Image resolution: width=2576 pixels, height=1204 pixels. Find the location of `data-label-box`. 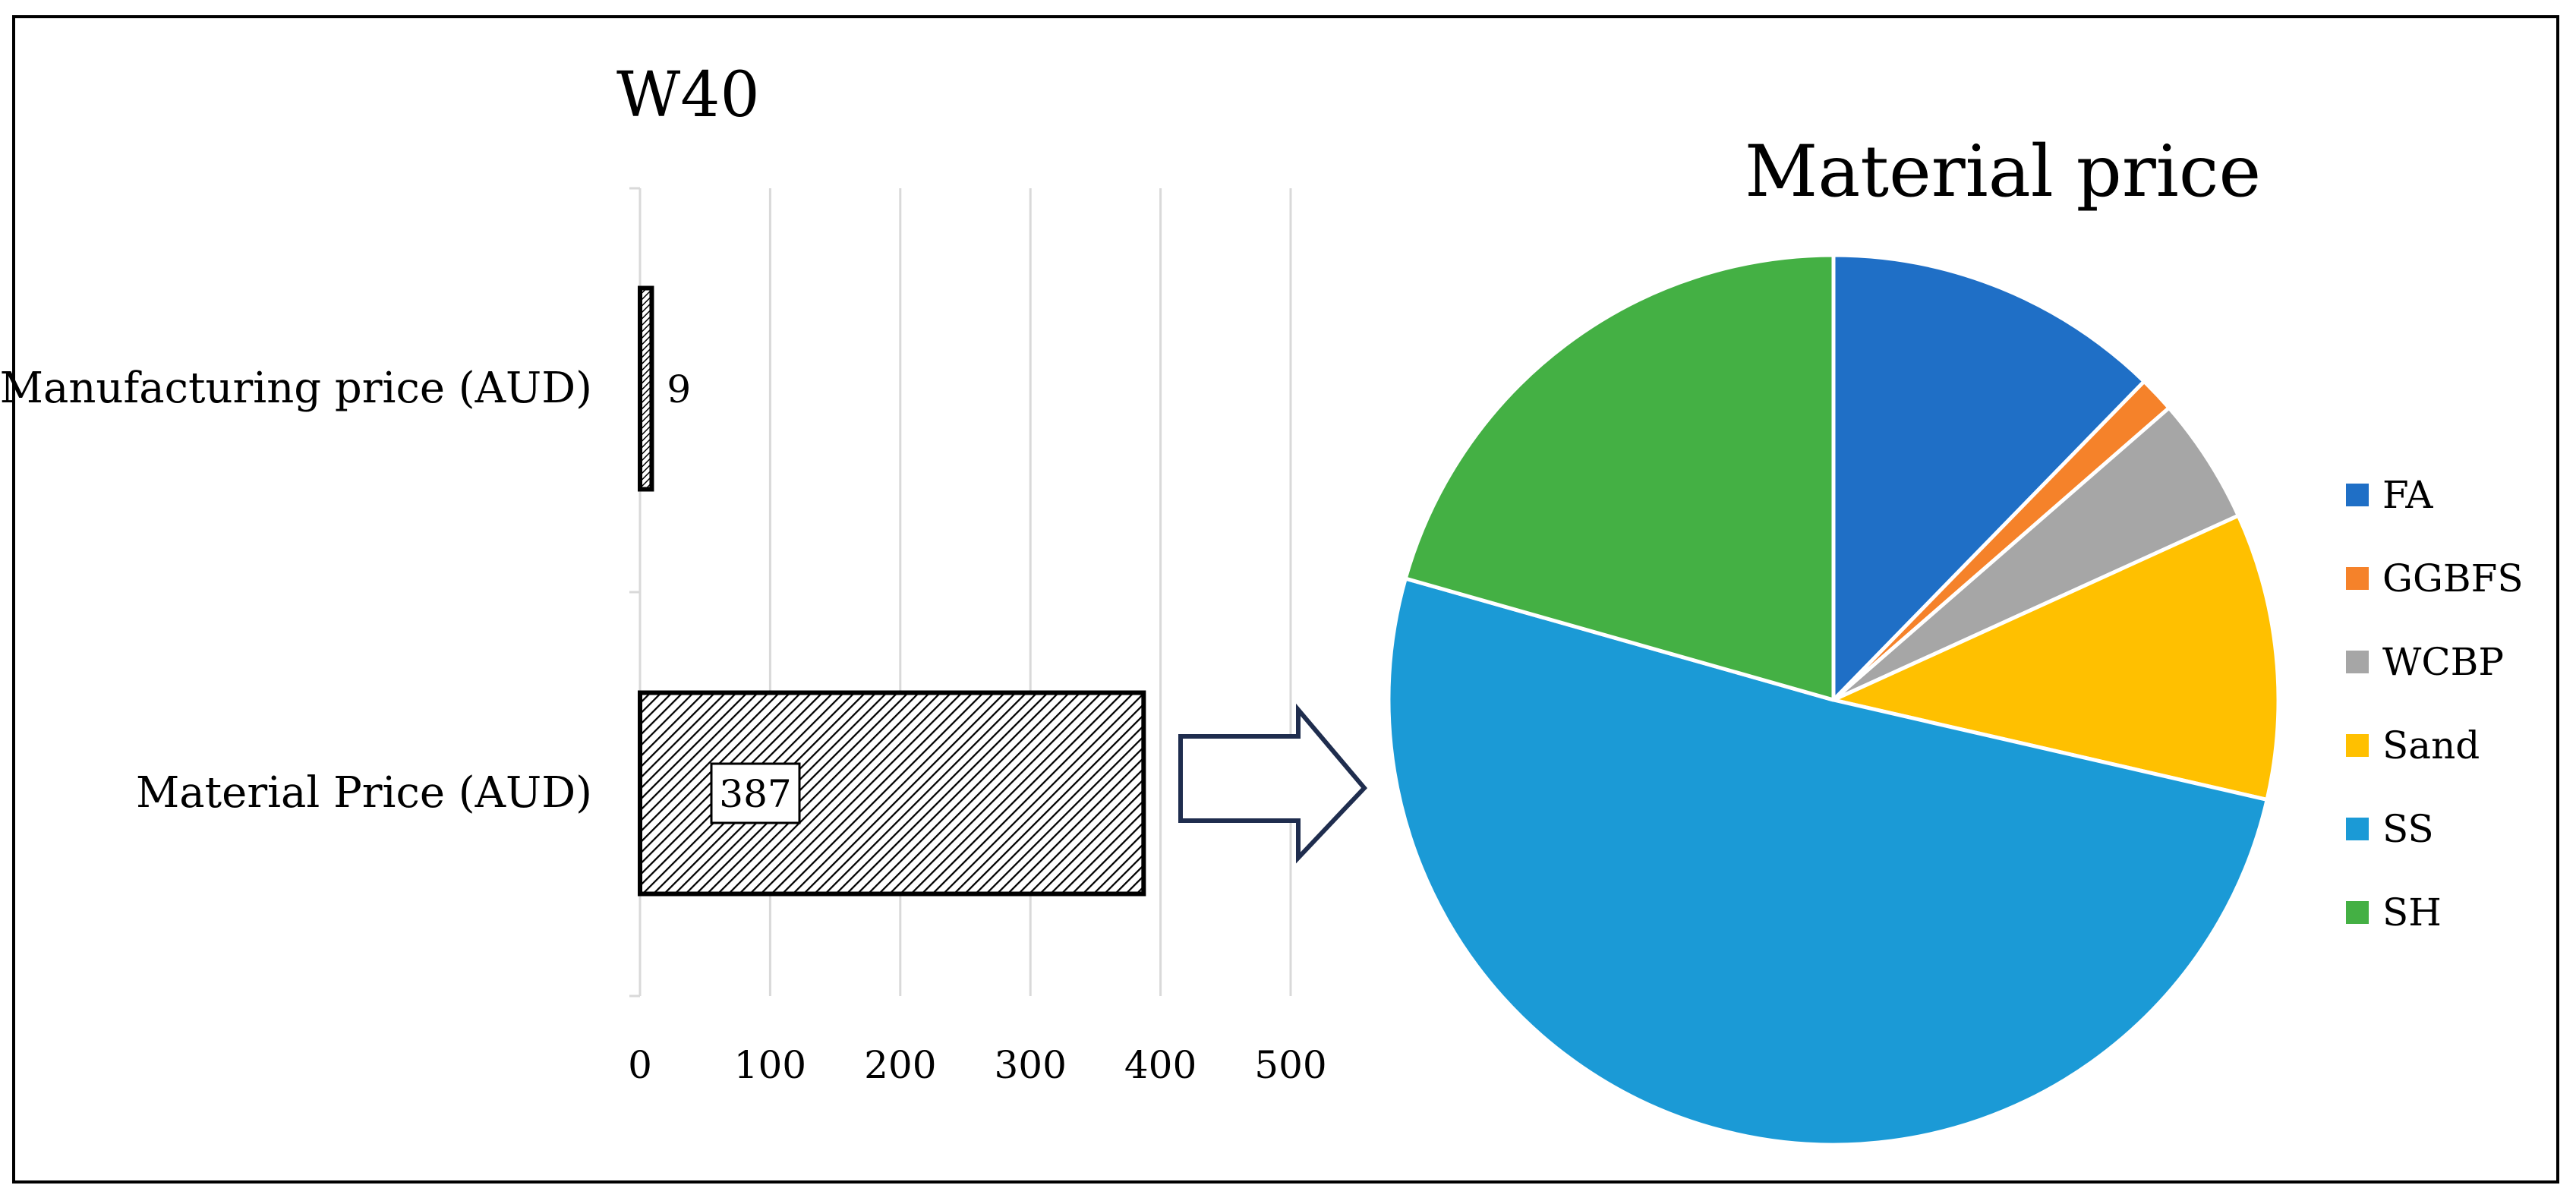

data-label-box is located at coordinates (755, 793).